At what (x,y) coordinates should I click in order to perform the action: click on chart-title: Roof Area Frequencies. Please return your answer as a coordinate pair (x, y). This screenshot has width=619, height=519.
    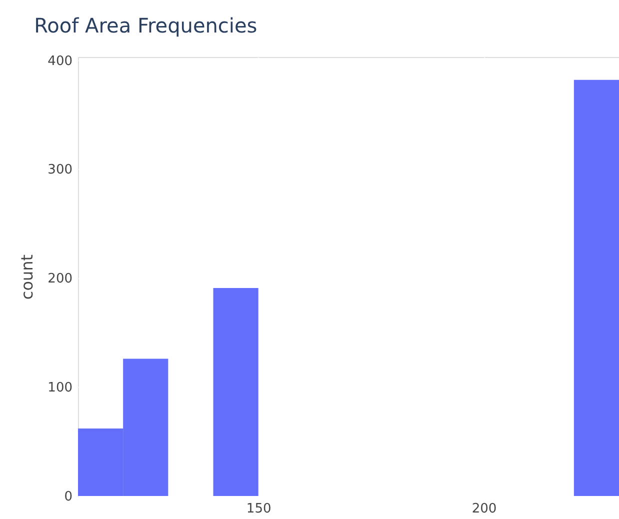
    Looking at the image, I should click on (146, 25).